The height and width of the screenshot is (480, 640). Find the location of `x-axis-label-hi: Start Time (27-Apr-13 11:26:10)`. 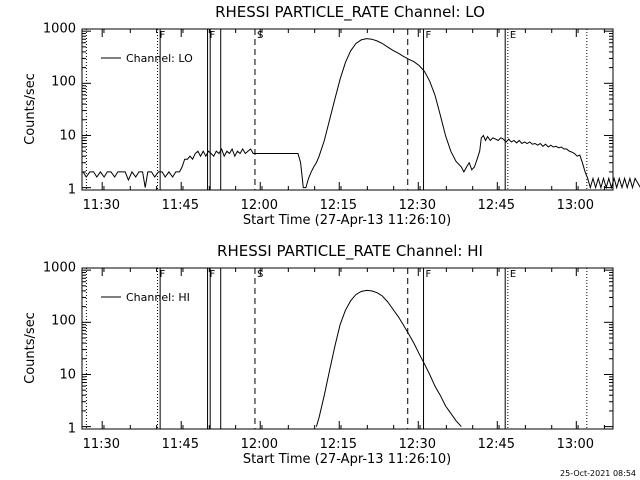

x-axis-label-hi: Start Time (27-Apr-13 11:26:10) is located at coordinates (347, 459).